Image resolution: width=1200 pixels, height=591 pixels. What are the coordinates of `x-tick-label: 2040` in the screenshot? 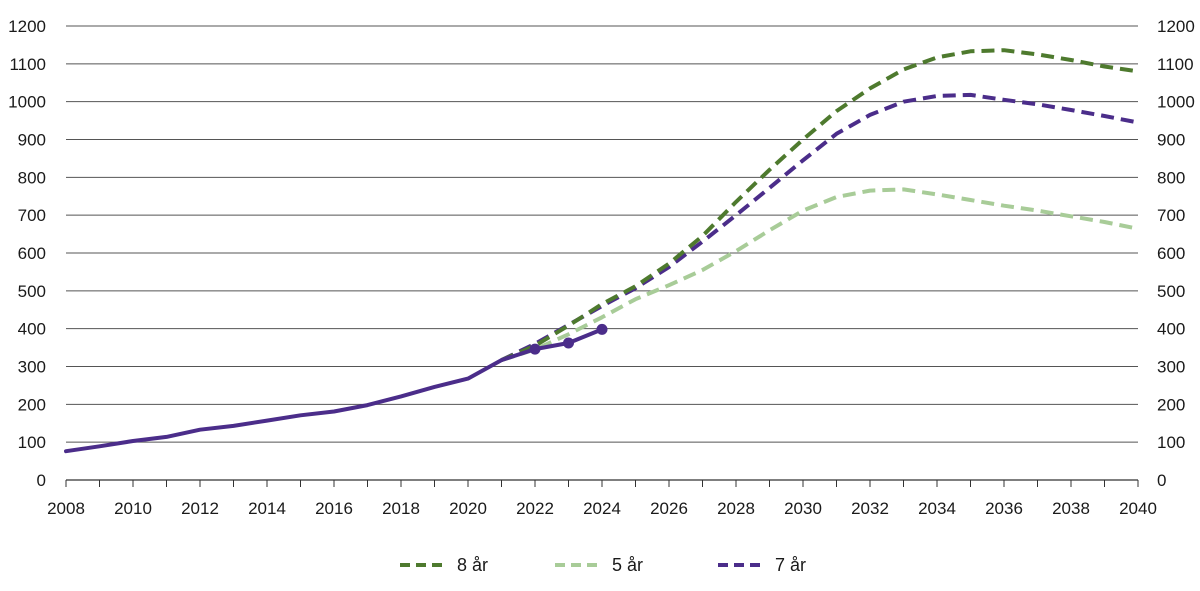 It's located at (1138, 508).